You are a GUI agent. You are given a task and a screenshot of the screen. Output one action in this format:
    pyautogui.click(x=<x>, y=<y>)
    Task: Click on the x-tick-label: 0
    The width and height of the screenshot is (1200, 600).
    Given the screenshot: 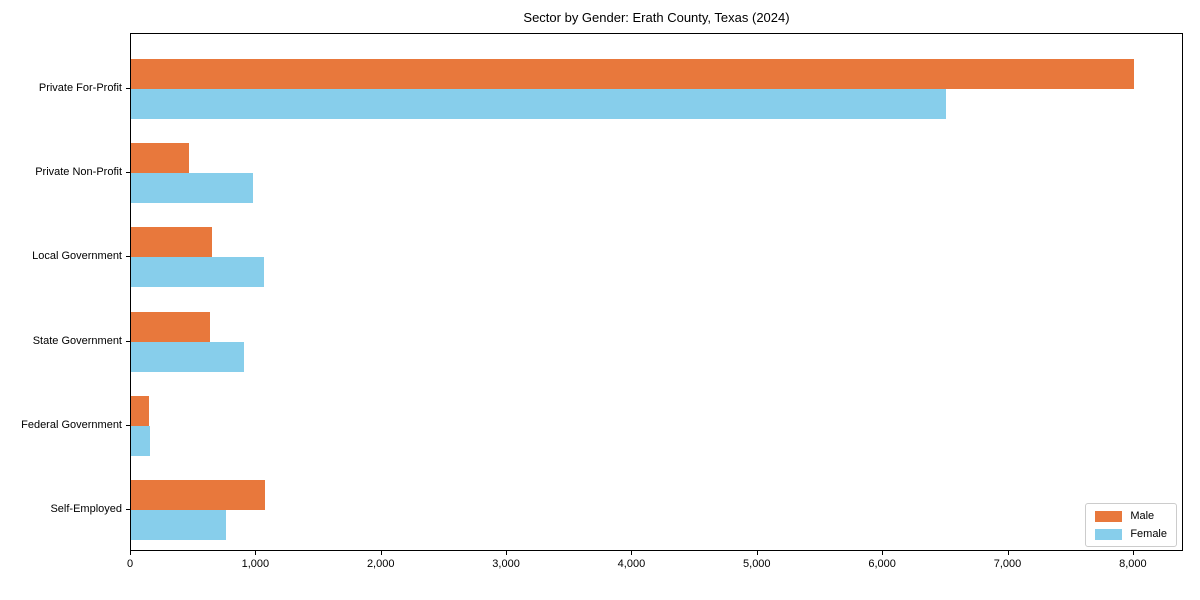 What is the action you would take?
    pyautogui.click(x=130, y=564)
    